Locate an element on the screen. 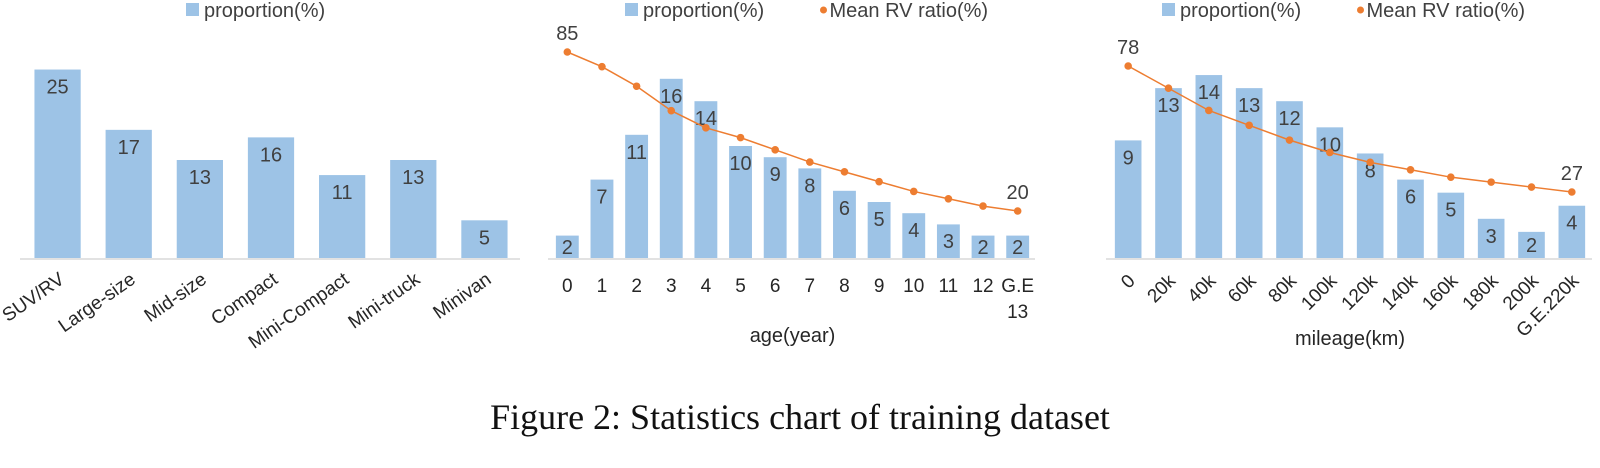 The width and height of the screenshot is (1600, 468). x-tick-label: 8 is located at coordinates (844, 286).